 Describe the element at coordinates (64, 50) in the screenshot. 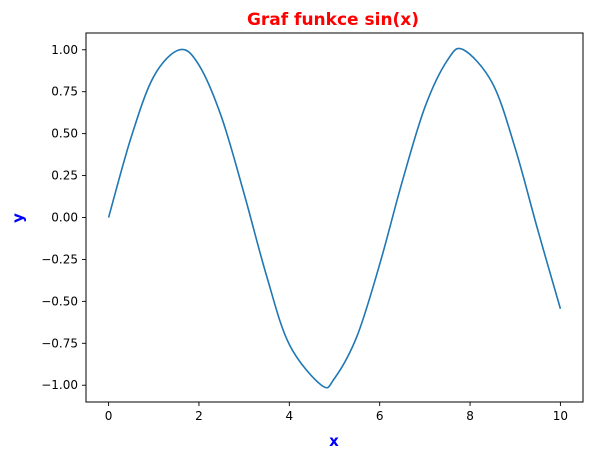

I see `y-tick-label: 1.00` at that location.